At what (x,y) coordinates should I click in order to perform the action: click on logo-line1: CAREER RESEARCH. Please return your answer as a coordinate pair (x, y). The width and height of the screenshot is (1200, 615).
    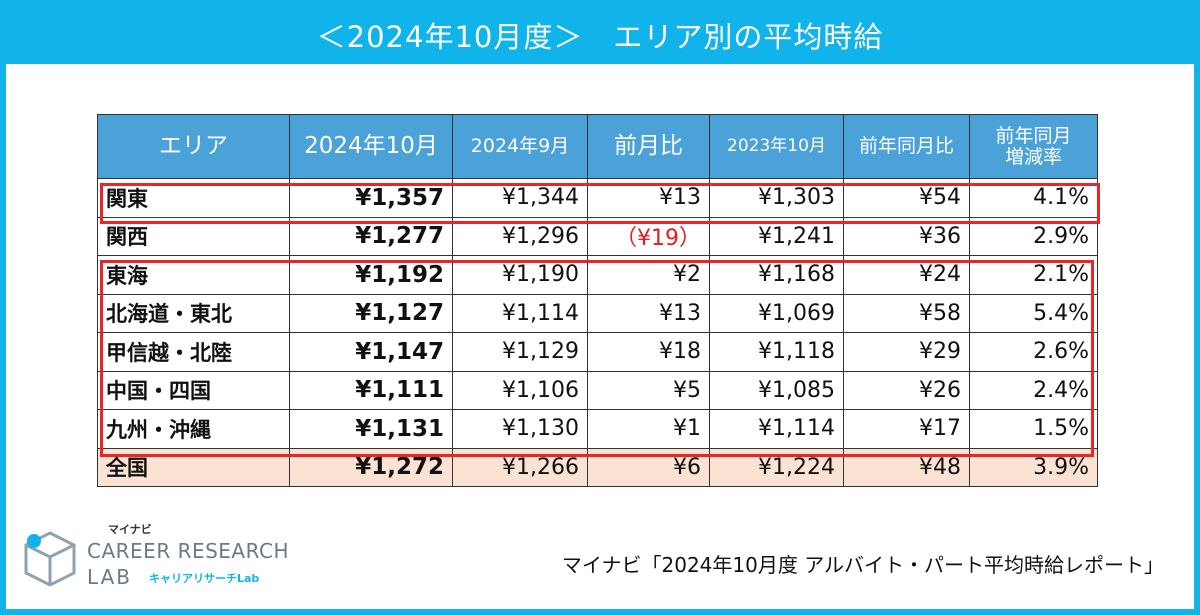
    Looking at the image, I should click on (188, 551).